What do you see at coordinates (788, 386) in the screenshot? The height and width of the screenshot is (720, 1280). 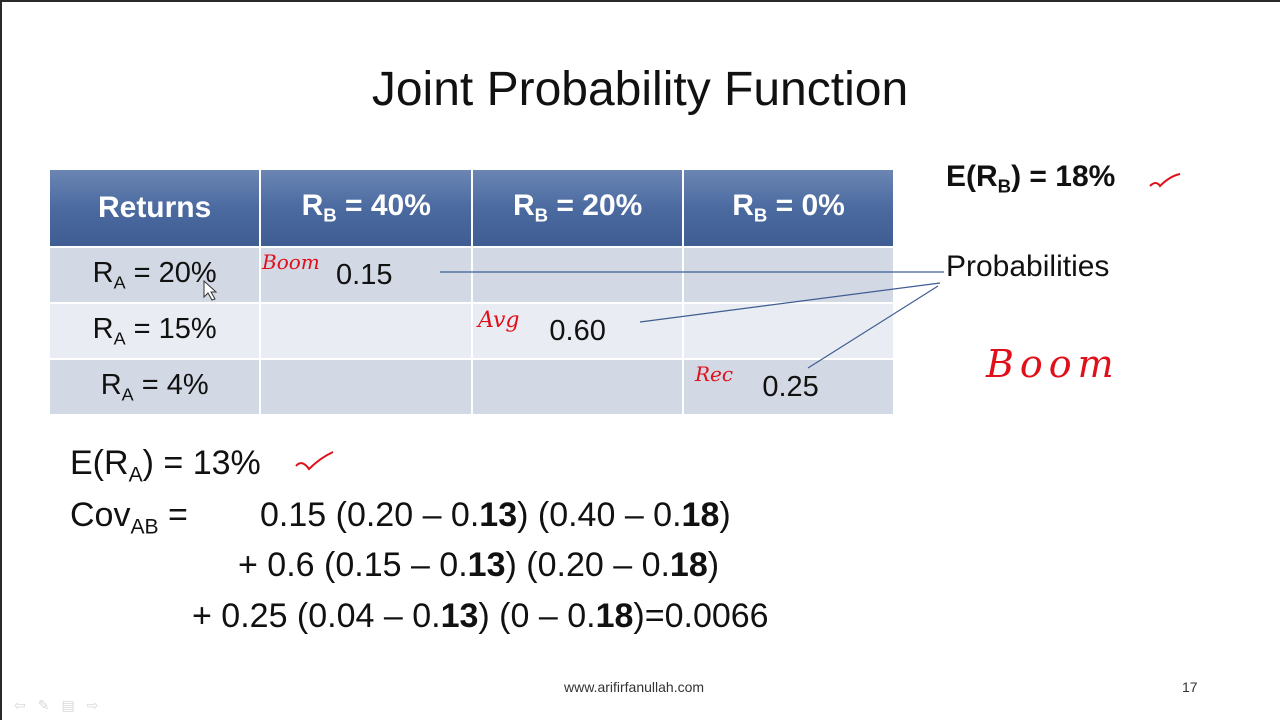 I see `cell-ra4-rb0: 0.25` at bounding box center [788, 386].